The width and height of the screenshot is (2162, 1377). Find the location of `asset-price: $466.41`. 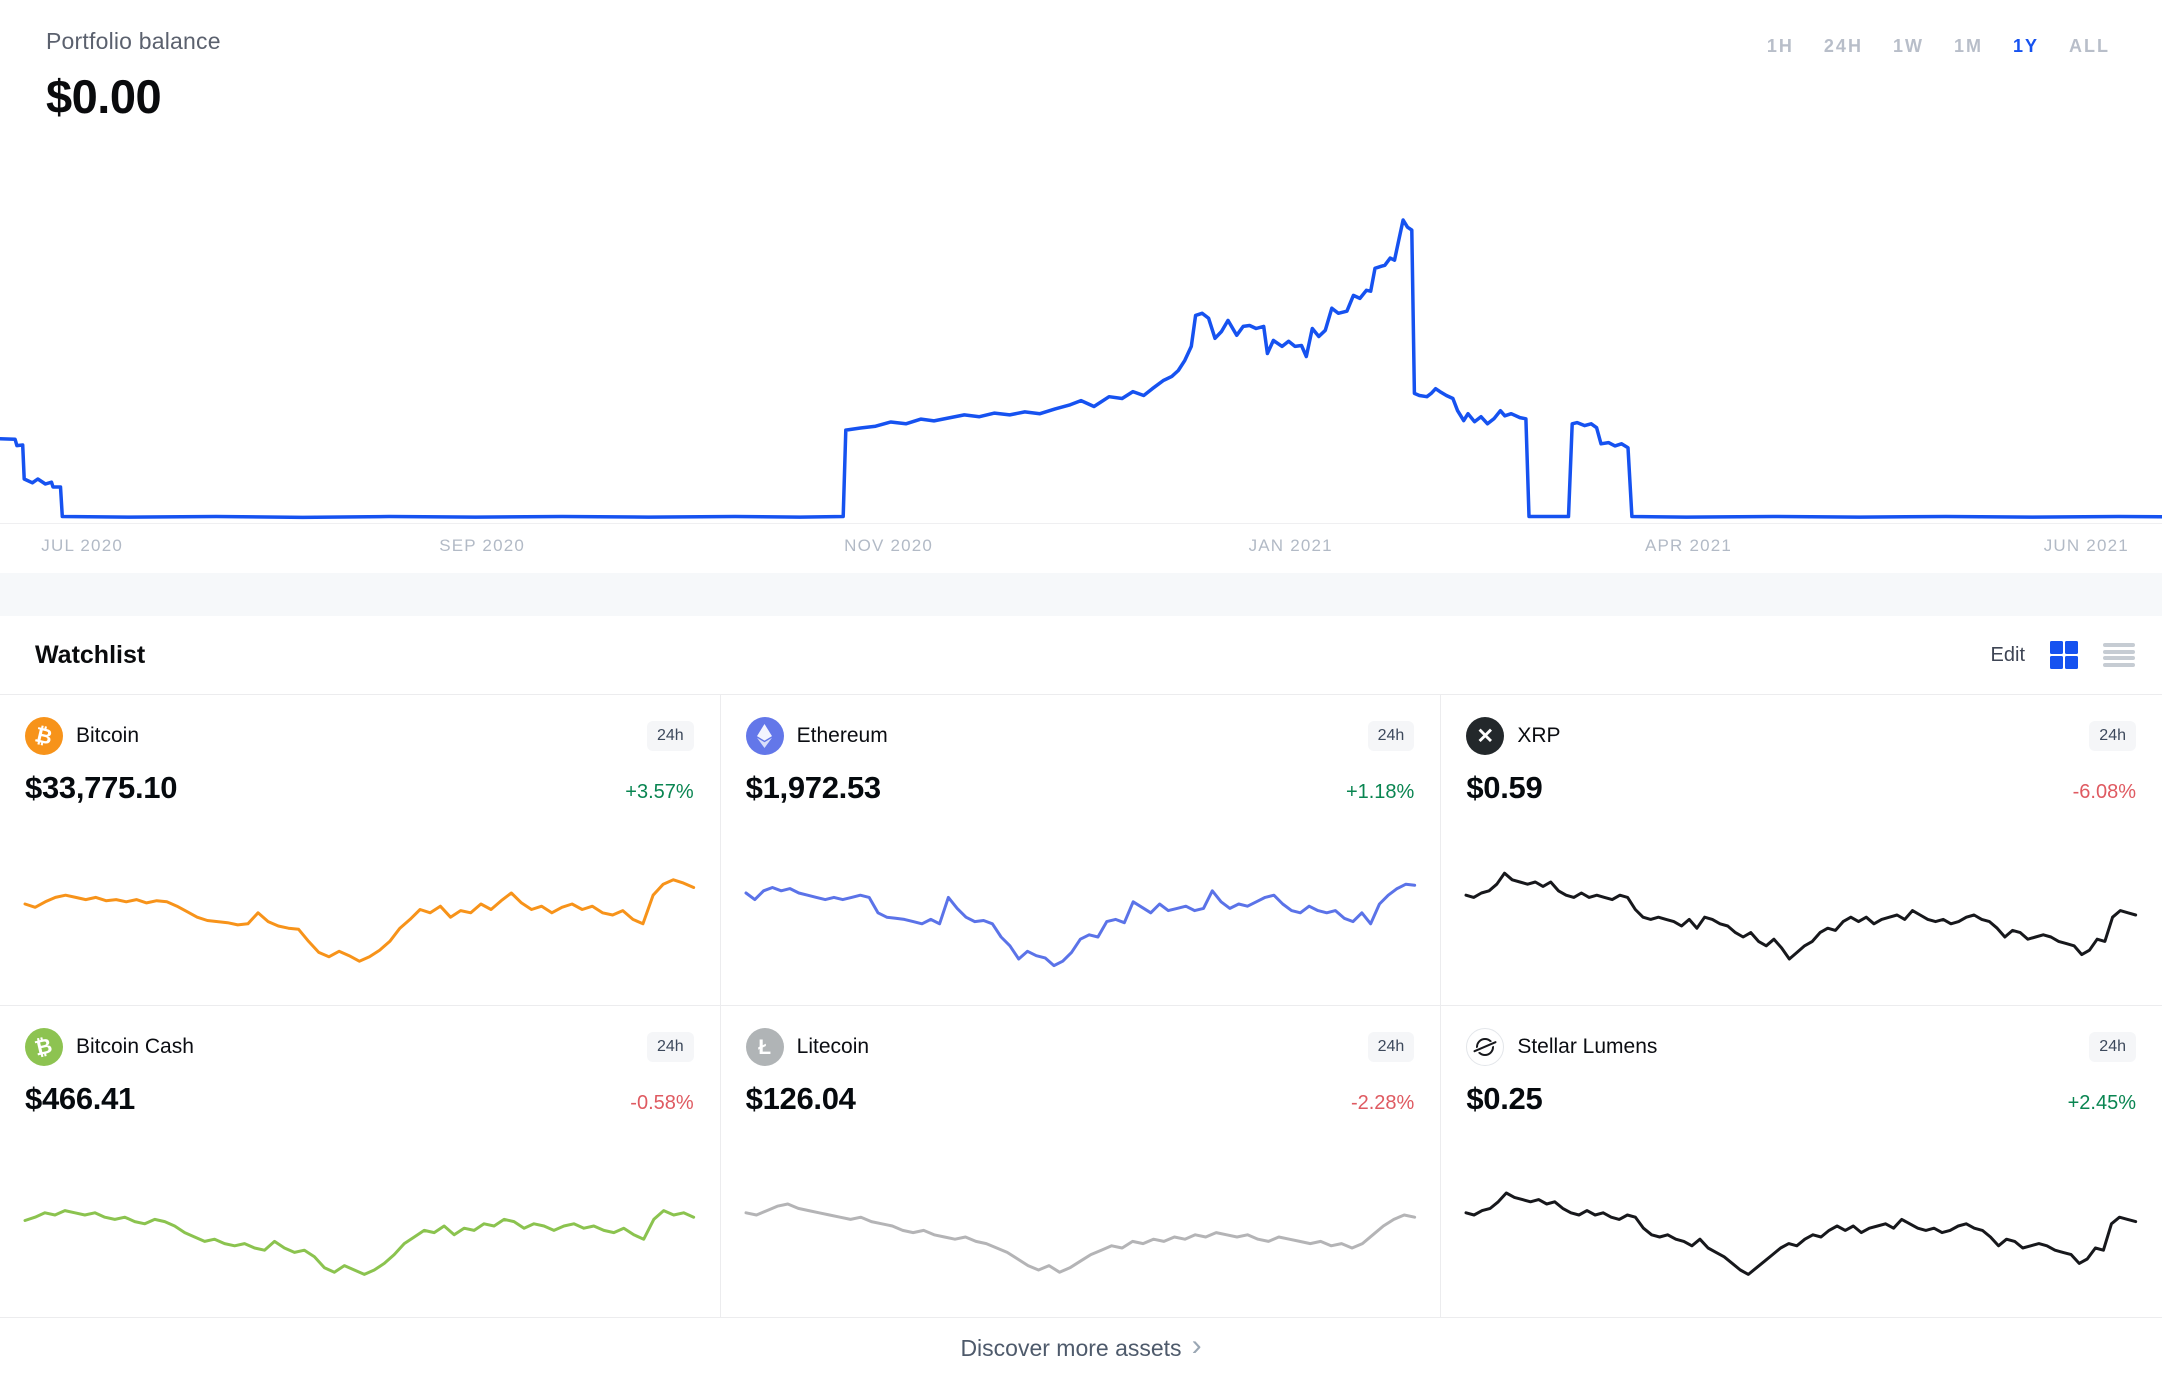

asset-price: $466.41 is located at coordinates (80, 1098).